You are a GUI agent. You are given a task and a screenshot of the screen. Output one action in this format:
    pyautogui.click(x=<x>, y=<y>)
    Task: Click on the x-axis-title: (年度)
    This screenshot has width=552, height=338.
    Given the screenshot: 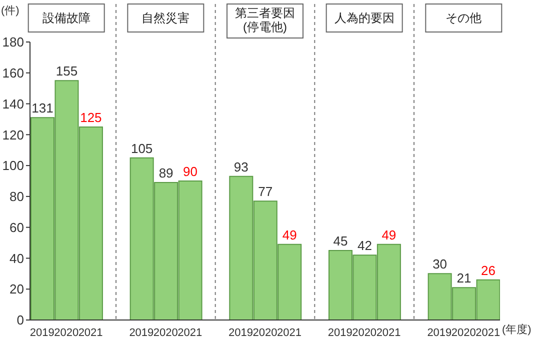 What is the action you would take?
    pyautogui.click(x=517, y=329)
    